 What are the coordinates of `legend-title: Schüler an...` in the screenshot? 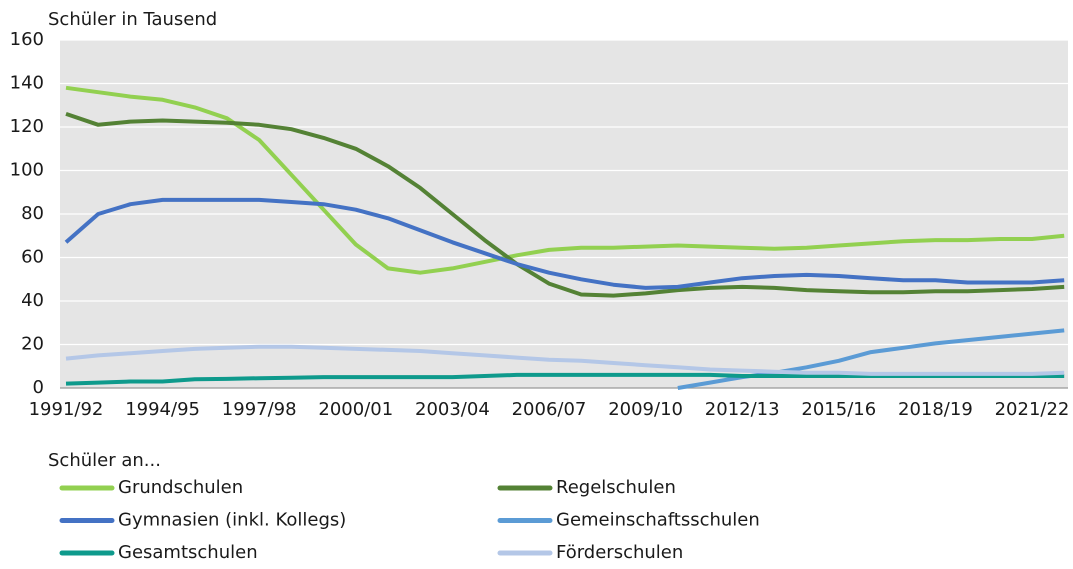 It's located at (104, 460).